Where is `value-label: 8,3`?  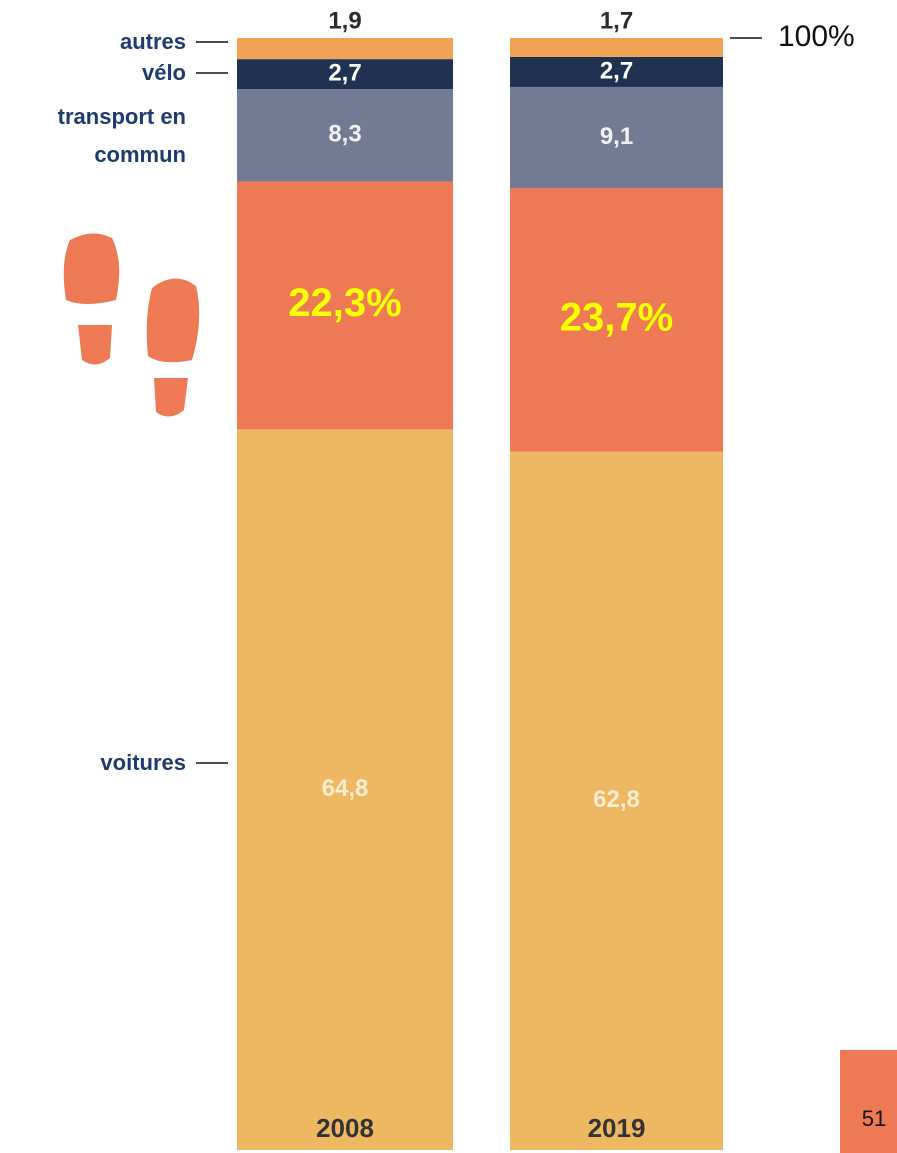 value-label: 8,3 is located at coordinates (344, 134).